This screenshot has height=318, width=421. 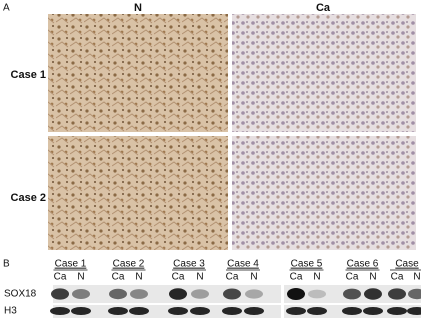 I want to click on blot-row-label: SOX18, so click(x=20, y=294).